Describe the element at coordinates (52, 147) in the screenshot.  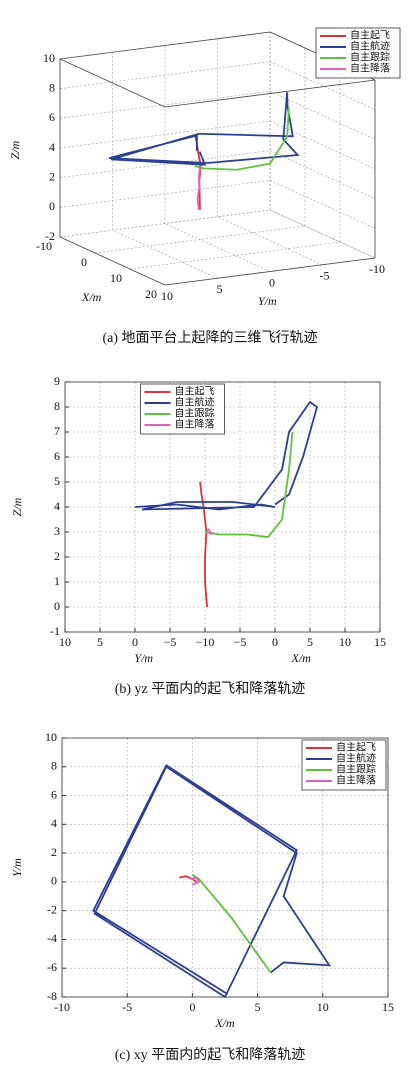
I see `z-tick-label: 4` at that location.